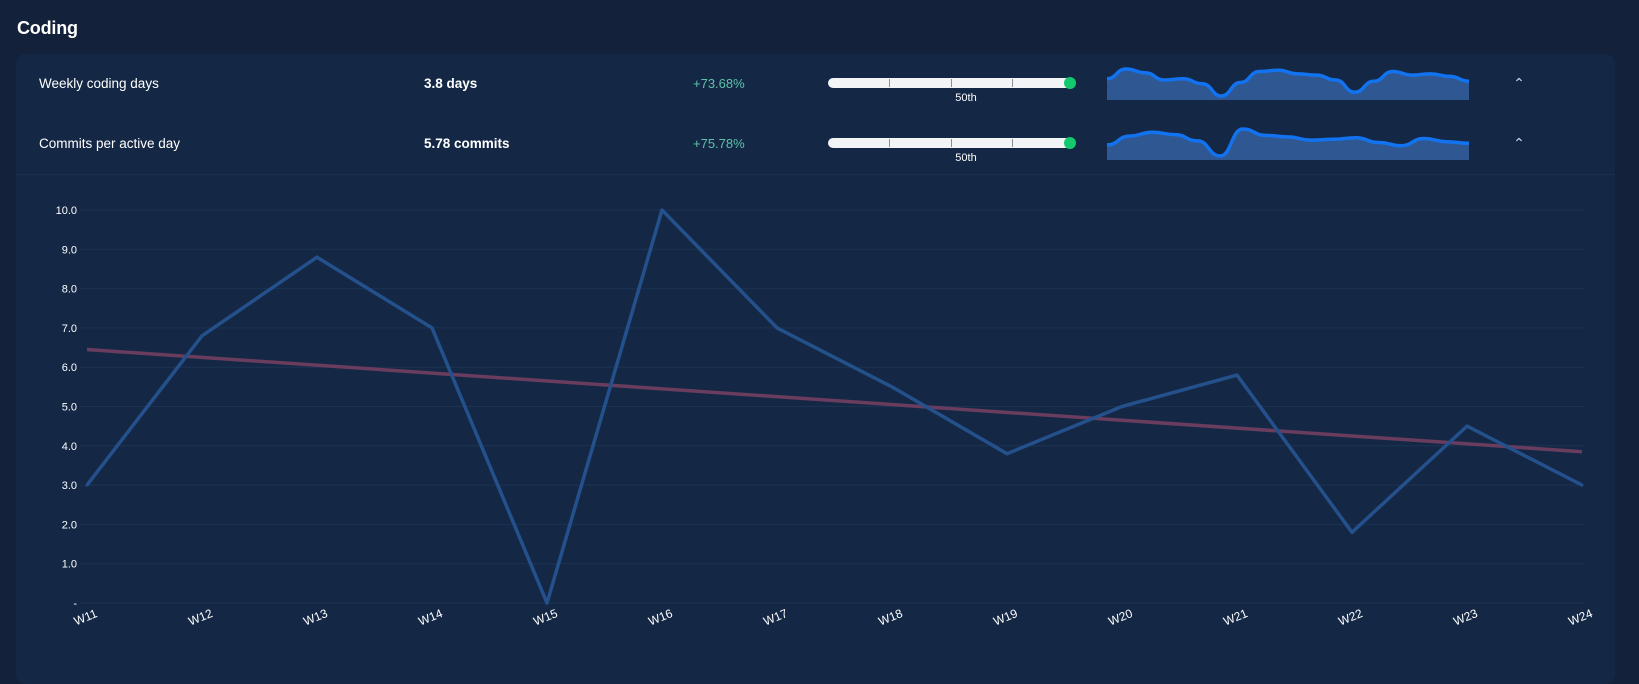 The image size is (1639, 684). I want to click on x-tick-label: W23, so click(1465, 617).